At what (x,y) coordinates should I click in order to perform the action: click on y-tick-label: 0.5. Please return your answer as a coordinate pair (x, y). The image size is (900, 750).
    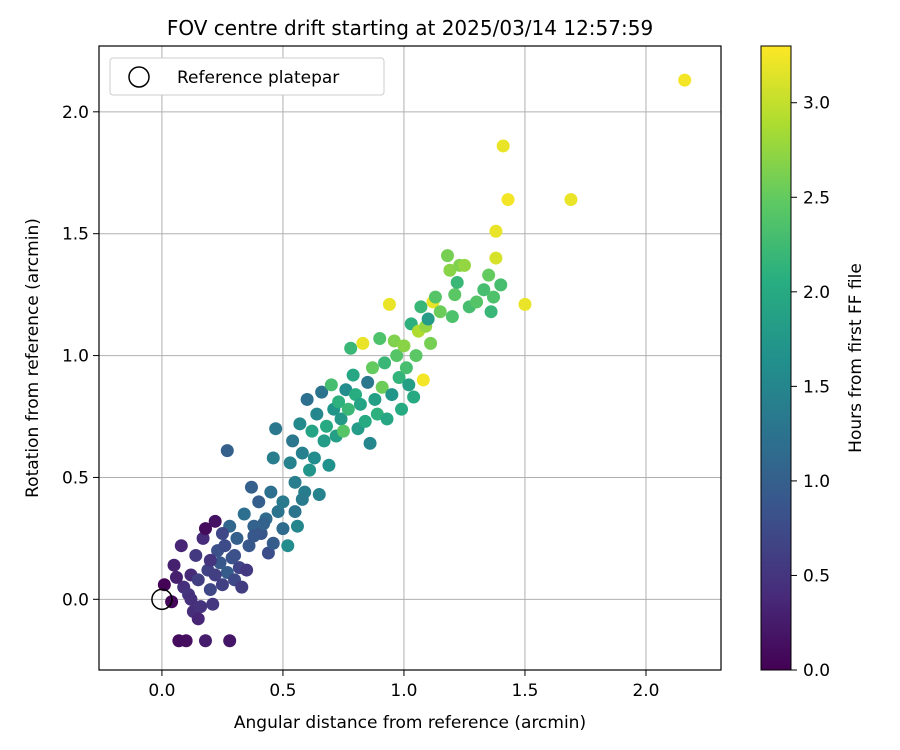
    Looking at the image, I should click on (75, 478).